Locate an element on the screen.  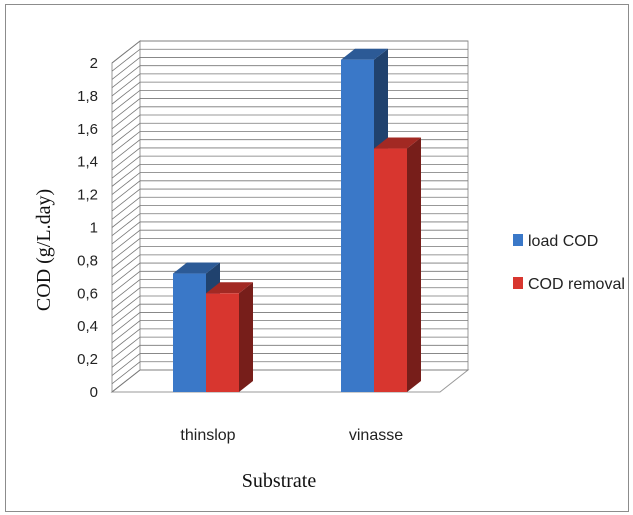
legend-swatch-load-cod is located at coordinates (518, 240).